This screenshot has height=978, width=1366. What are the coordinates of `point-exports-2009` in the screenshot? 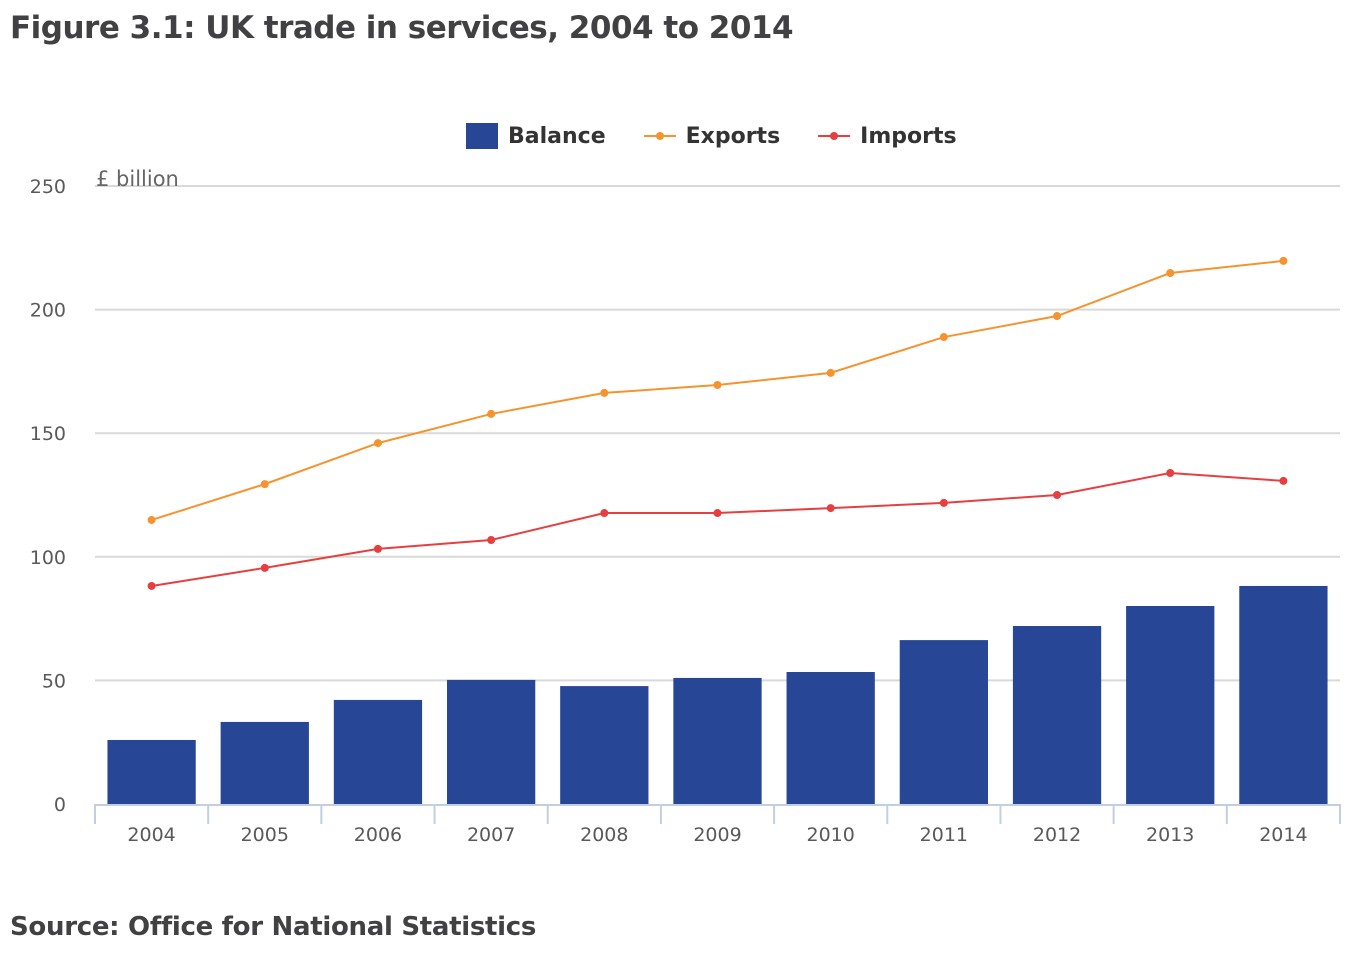 It's located at (717, 384).